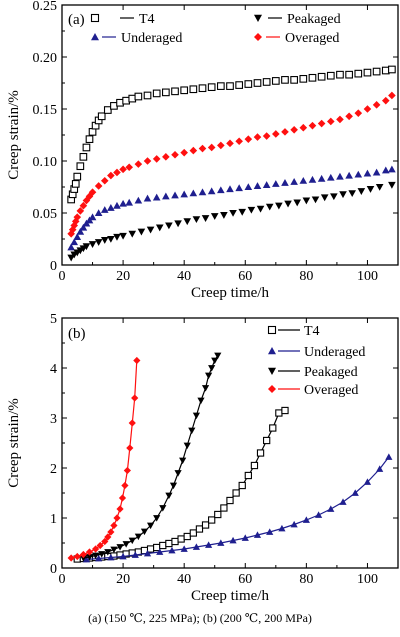 This screenshot has height=637, width=400. Describe the element at coordinates (314, 19) in the screenshot. I see `legend-label: Peakaged` at that location.